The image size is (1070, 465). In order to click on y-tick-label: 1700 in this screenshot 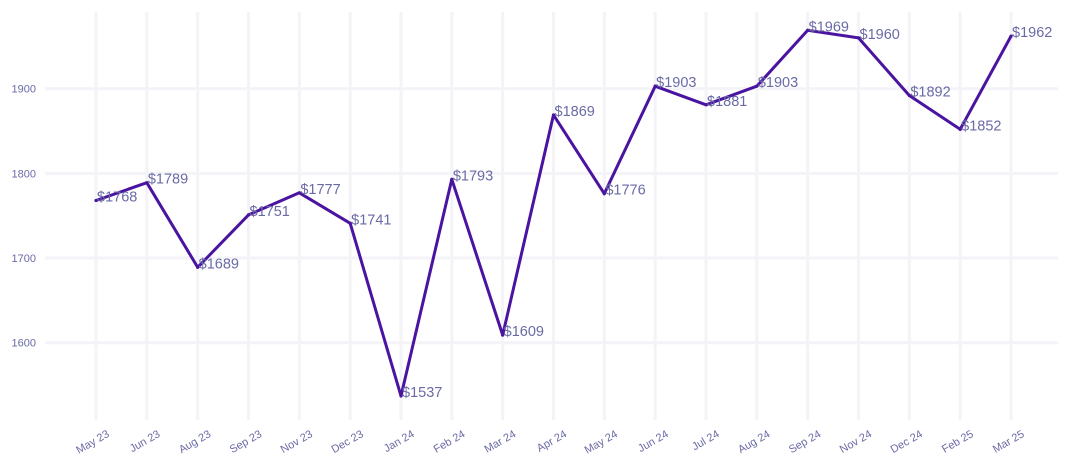, I will do `click(24, 259)`.